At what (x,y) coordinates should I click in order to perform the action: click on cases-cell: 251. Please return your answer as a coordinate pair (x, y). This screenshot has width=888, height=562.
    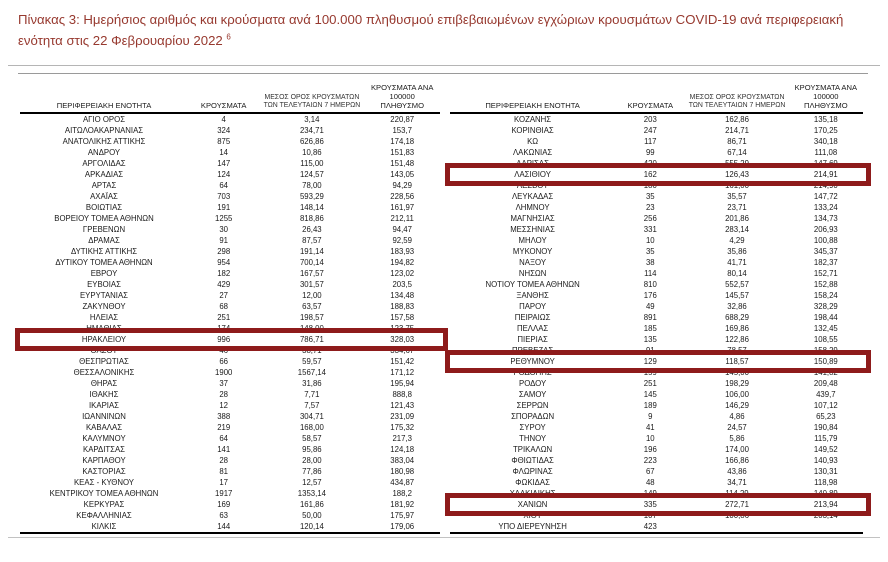
    Looking at the image, I should click on (650, 384).